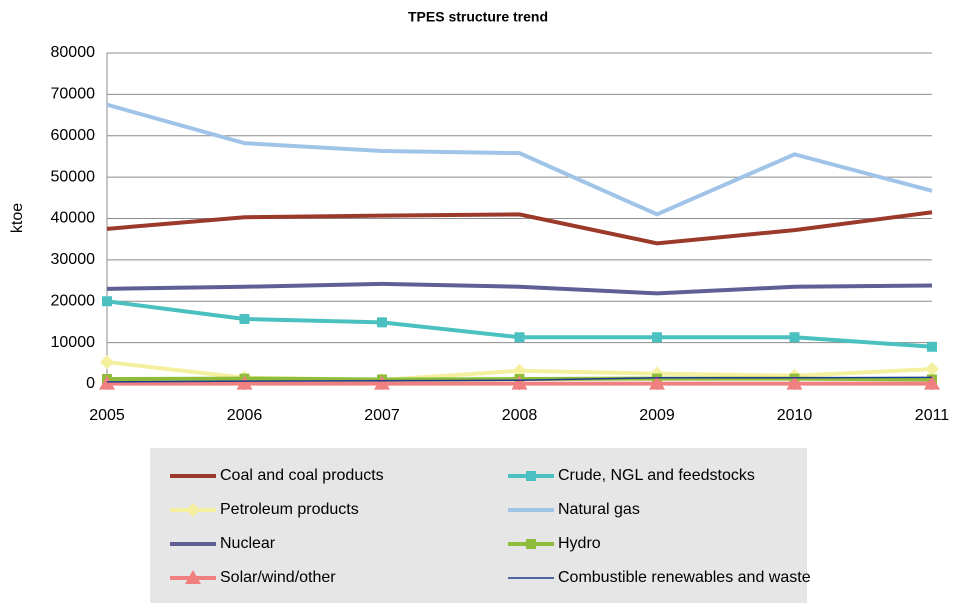 Image resolution: width=956 pixels, height=605 pixels. Describe the element at coordinates (302, 475) in the screenshot. I see `legend-label: Coal and coal products` at that location.